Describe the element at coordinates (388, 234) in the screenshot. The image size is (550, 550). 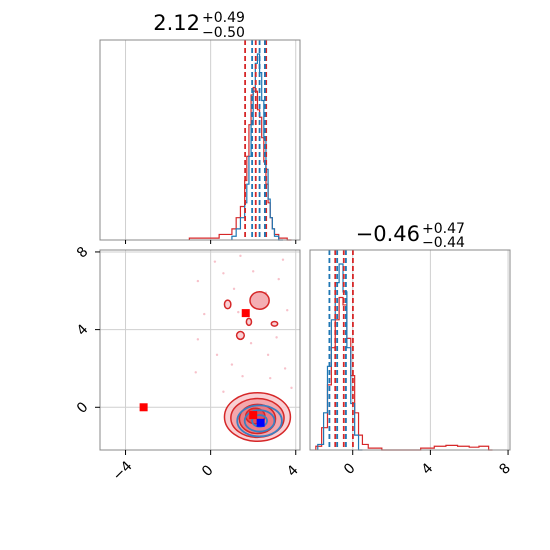
I see `title-value: −0.46` at that location.